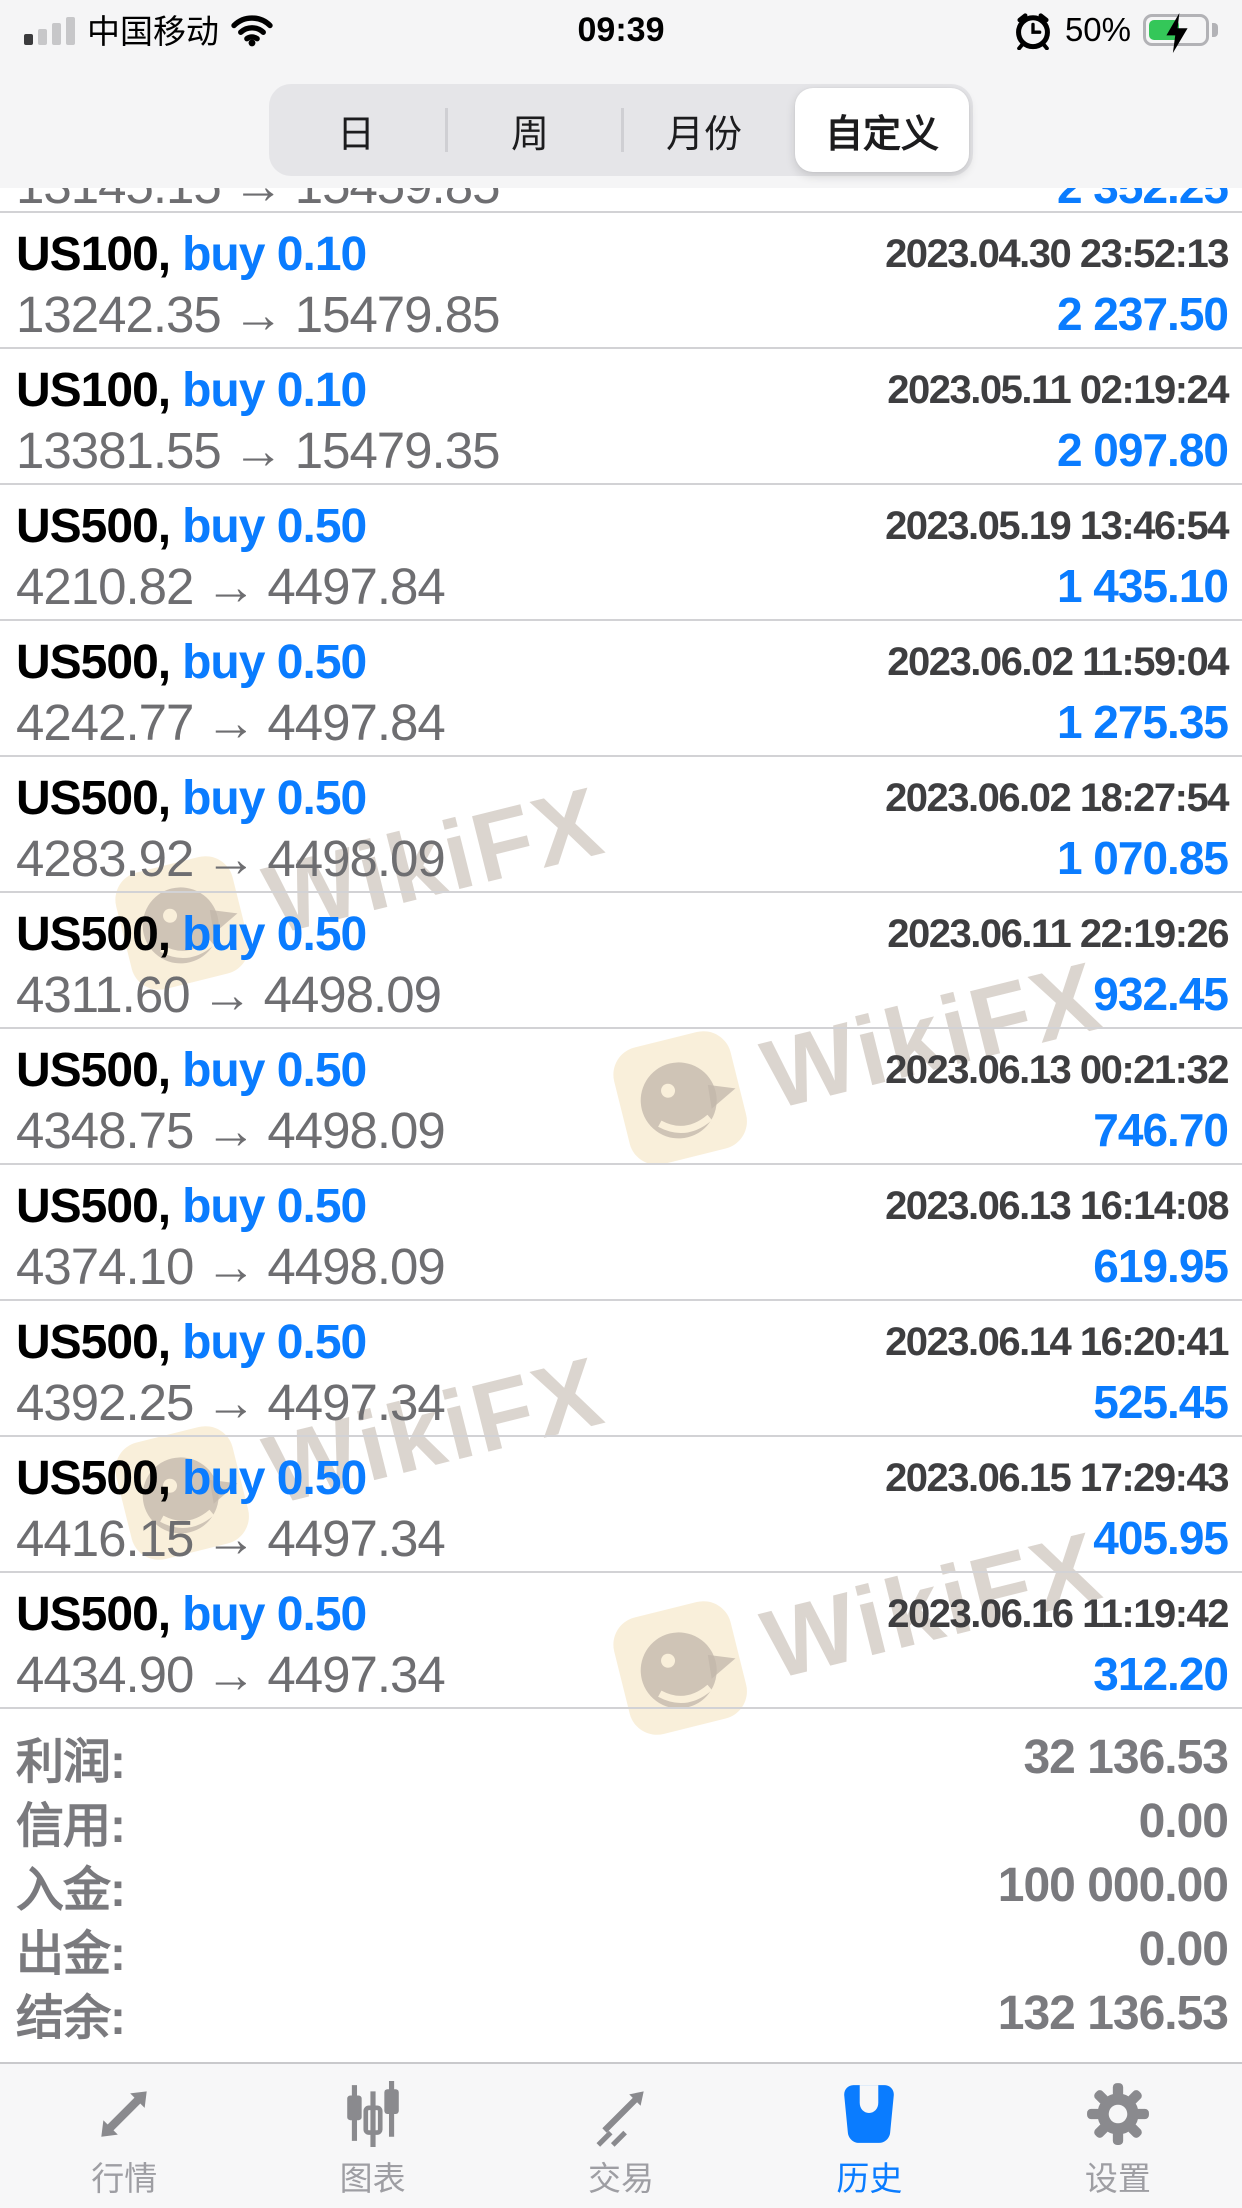  Describe the element at coordinates (882, 130) in the screenshot. I see `period-option-custom: 自定义` at that location.